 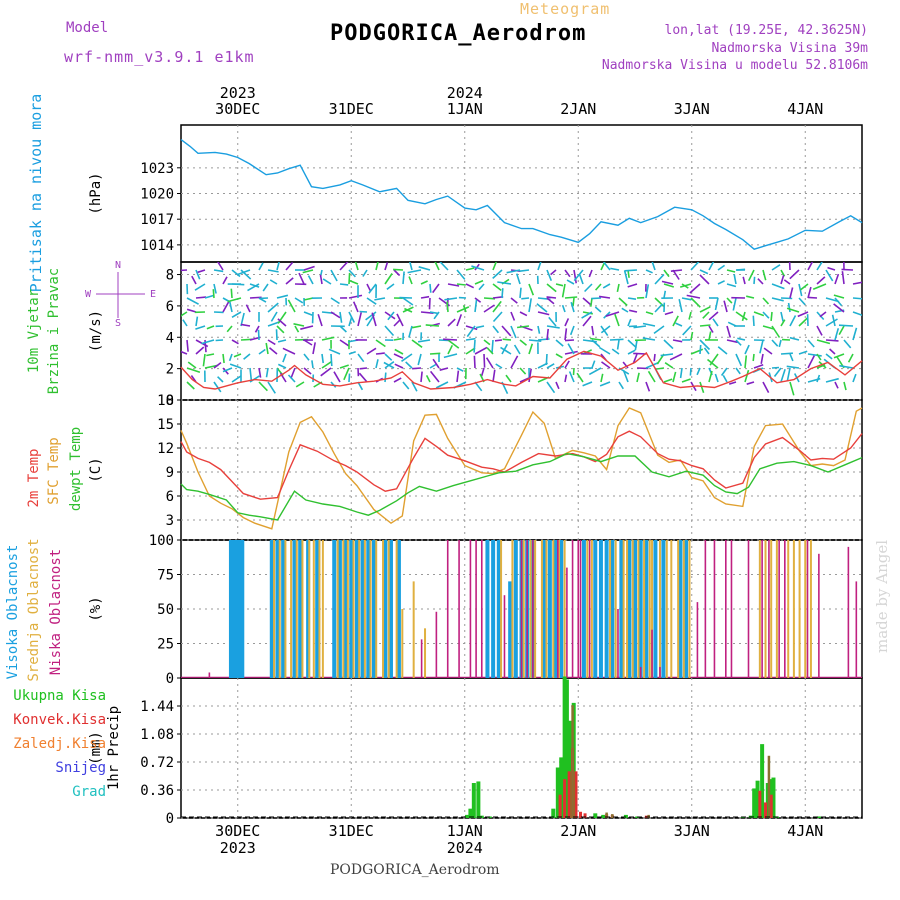 What do you see at coordinates (157, 195) in the screenshot?
I see `y-tick-label: 1020` at bounding box center [157, 195].